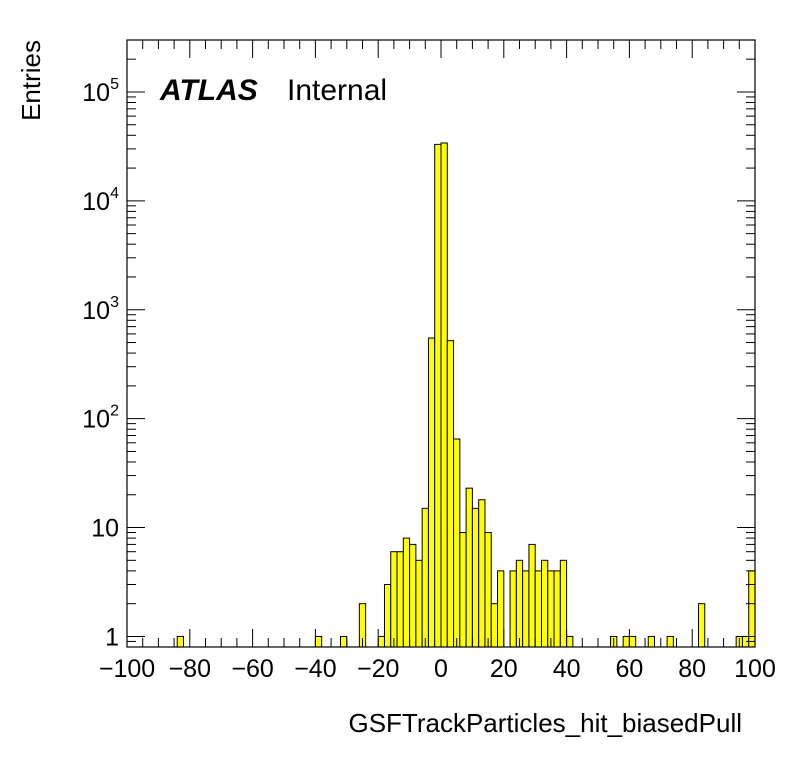 This screenshot has height=772, width=796. What do you see at coordinates (378, 669) in the screenshot?
I see `x-tick-label: −20` at bounding box center [378, 669].